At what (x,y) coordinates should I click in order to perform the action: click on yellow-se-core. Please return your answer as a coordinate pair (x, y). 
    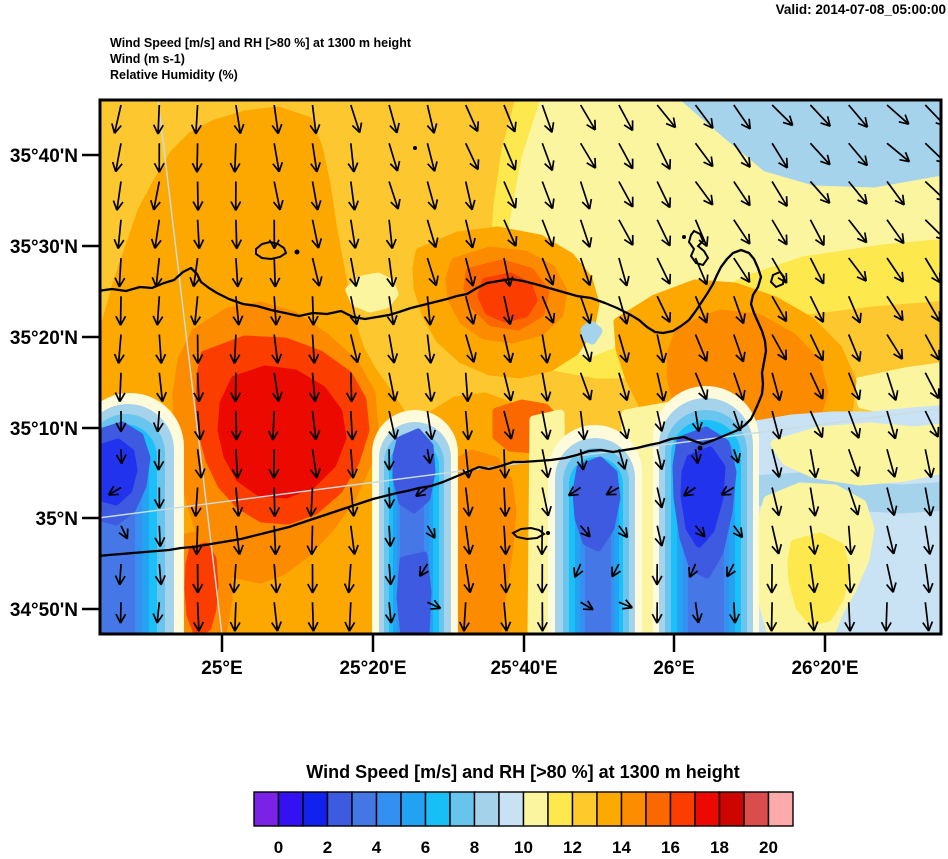
    Looking at the image, I should click on (819, 579).